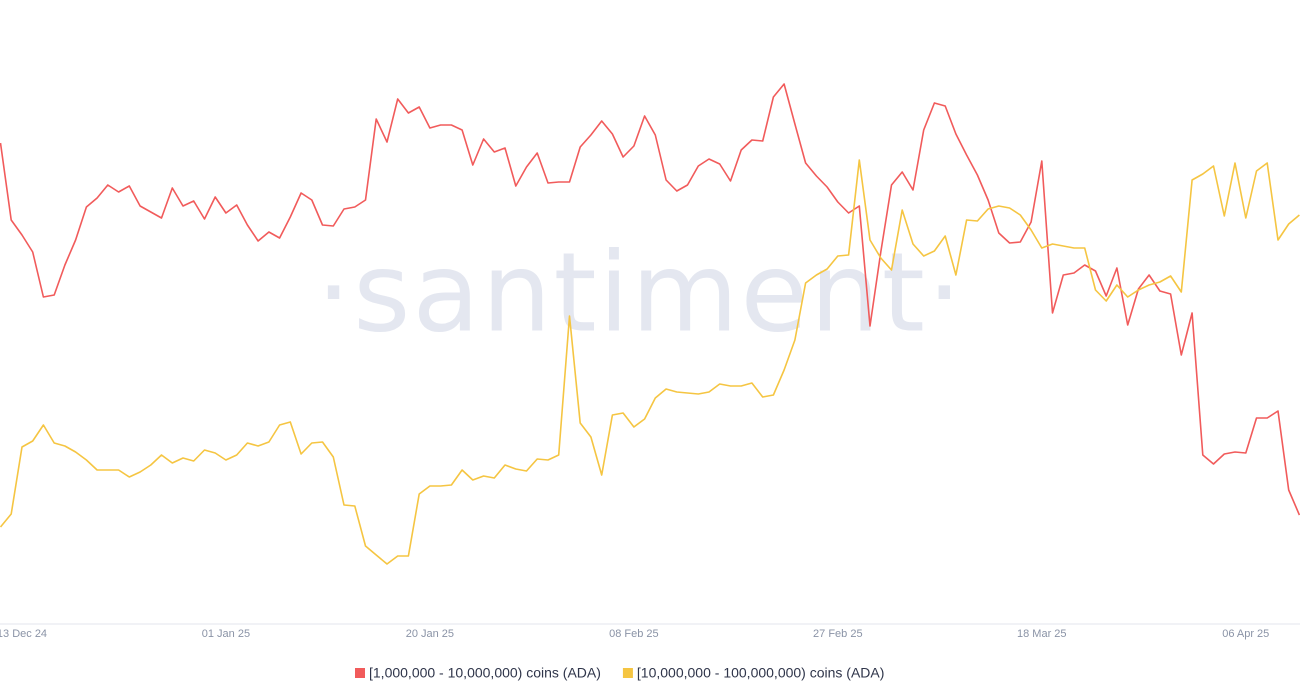 The height and width of the screenshot is (700, 1300). What do you see at coordinates (640, 292) in the screenshot?
I see `watermark: ·santiment·` at bounding box center [640, 292].